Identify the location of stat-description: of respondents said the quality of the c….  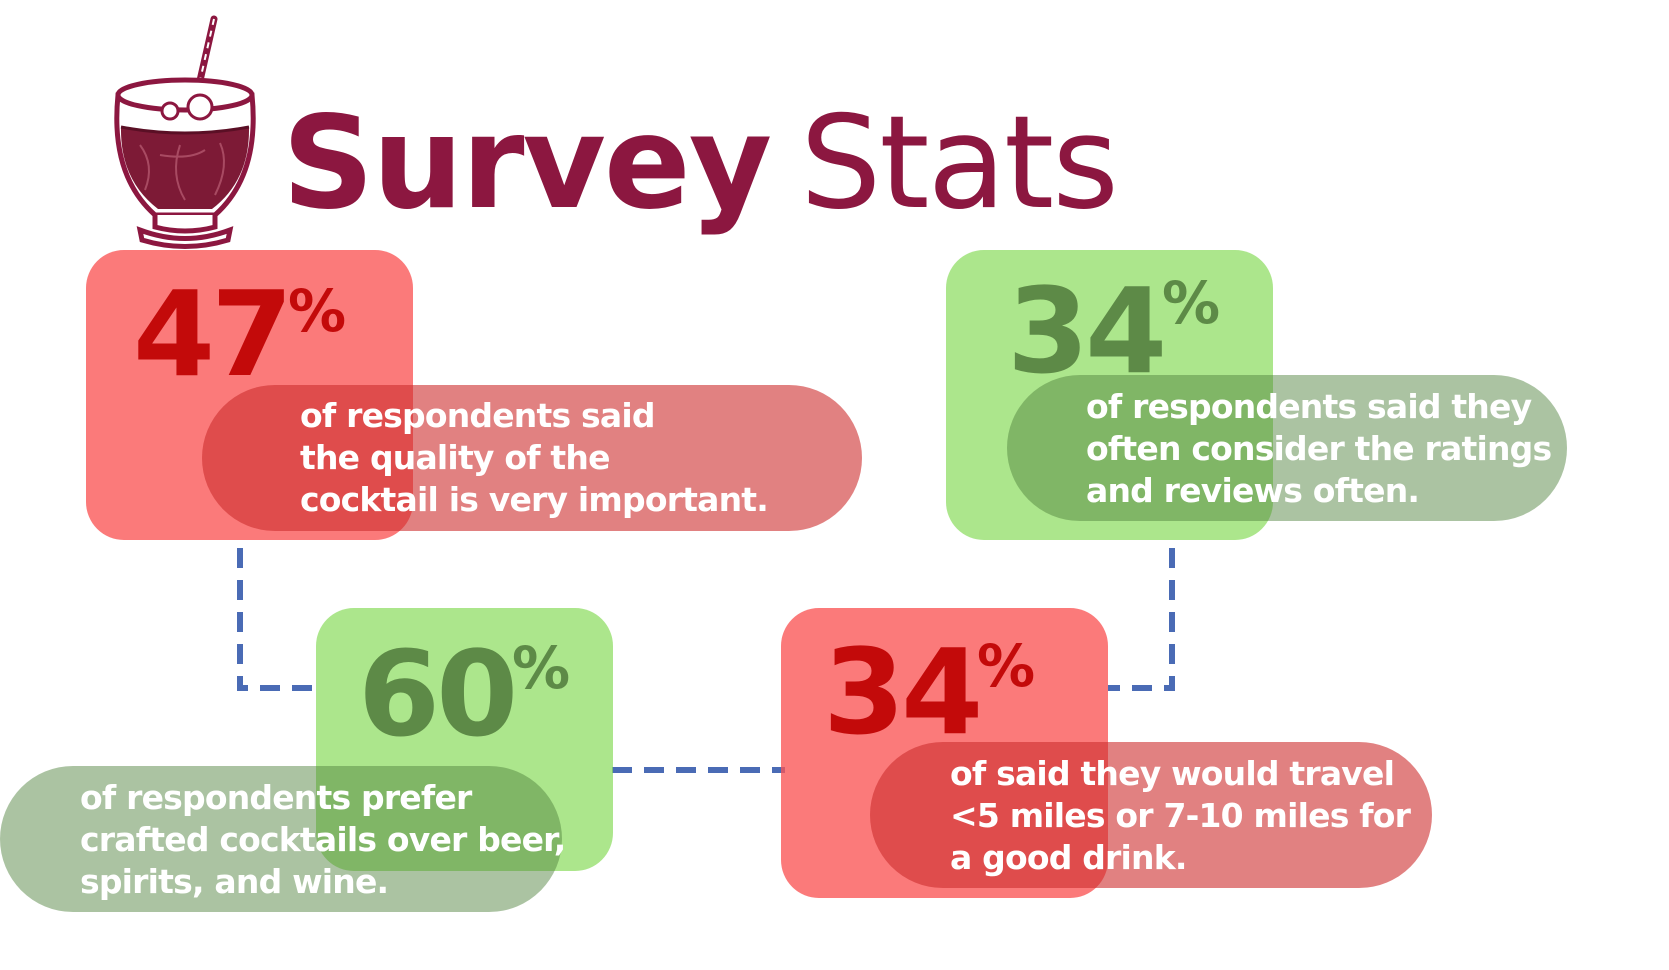
(534, 458).